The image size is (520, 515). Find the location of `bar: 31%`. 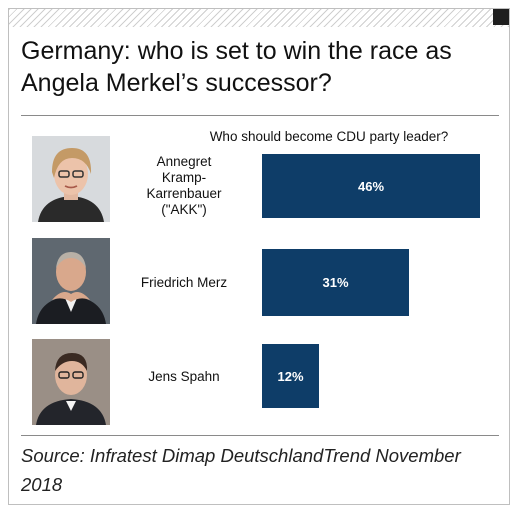

bar: 31% is located at coordinates (335, 282).